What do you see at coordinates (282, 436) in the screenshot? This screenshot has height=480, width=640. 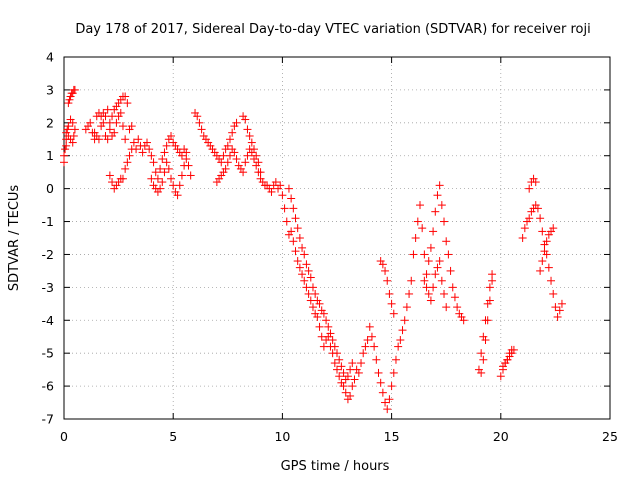 I see `x-tick-label: 10` at bounding box center [282, 436].